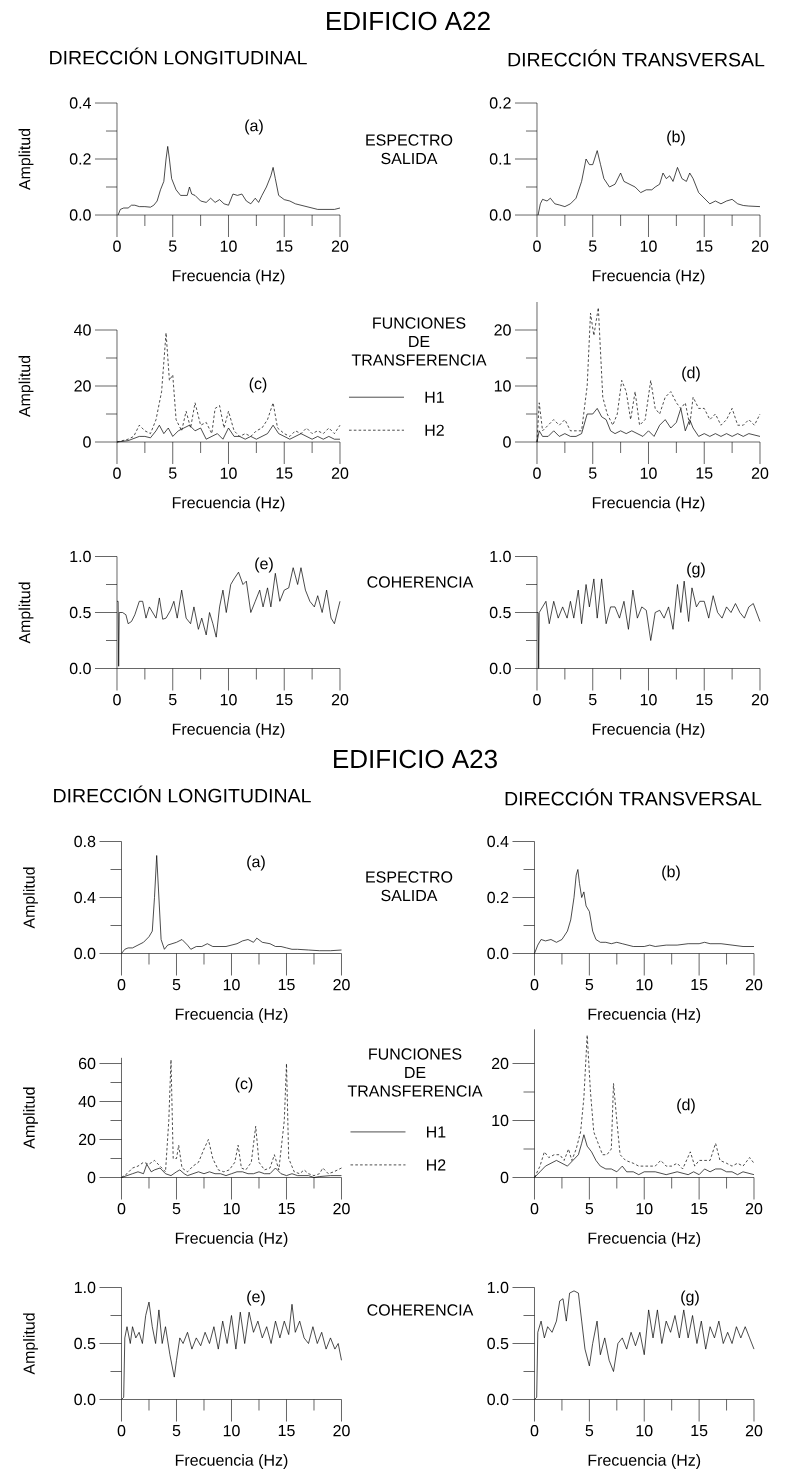 This screenshot has width=795, height=1475. I want to click on text: COHERENCIA, so click(420, 582).